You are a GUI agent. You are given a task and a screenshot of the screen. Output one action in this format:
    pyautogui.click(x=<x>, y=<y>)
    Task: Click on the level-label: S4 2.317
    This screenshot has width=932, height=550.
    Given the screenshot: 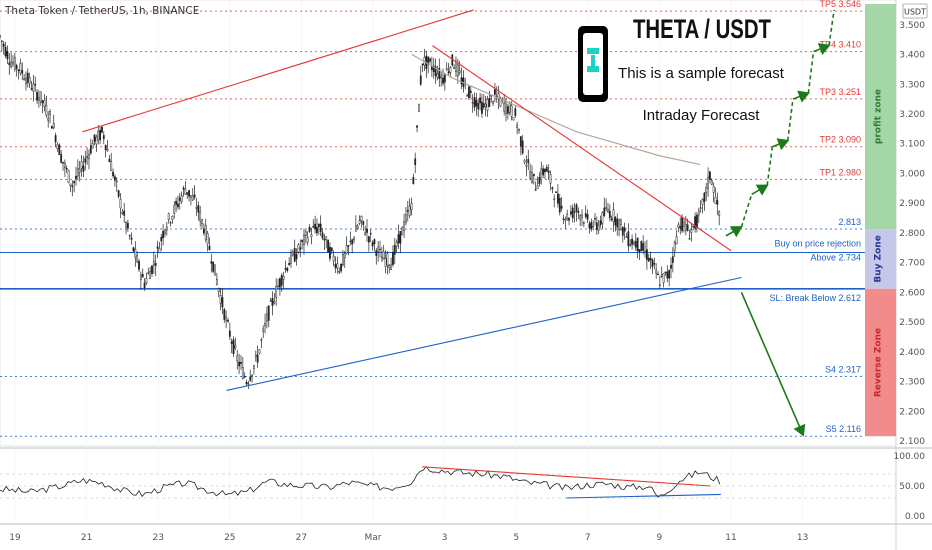 What is the action you would take?
    pyautogui.click(x=843, y=369)
    